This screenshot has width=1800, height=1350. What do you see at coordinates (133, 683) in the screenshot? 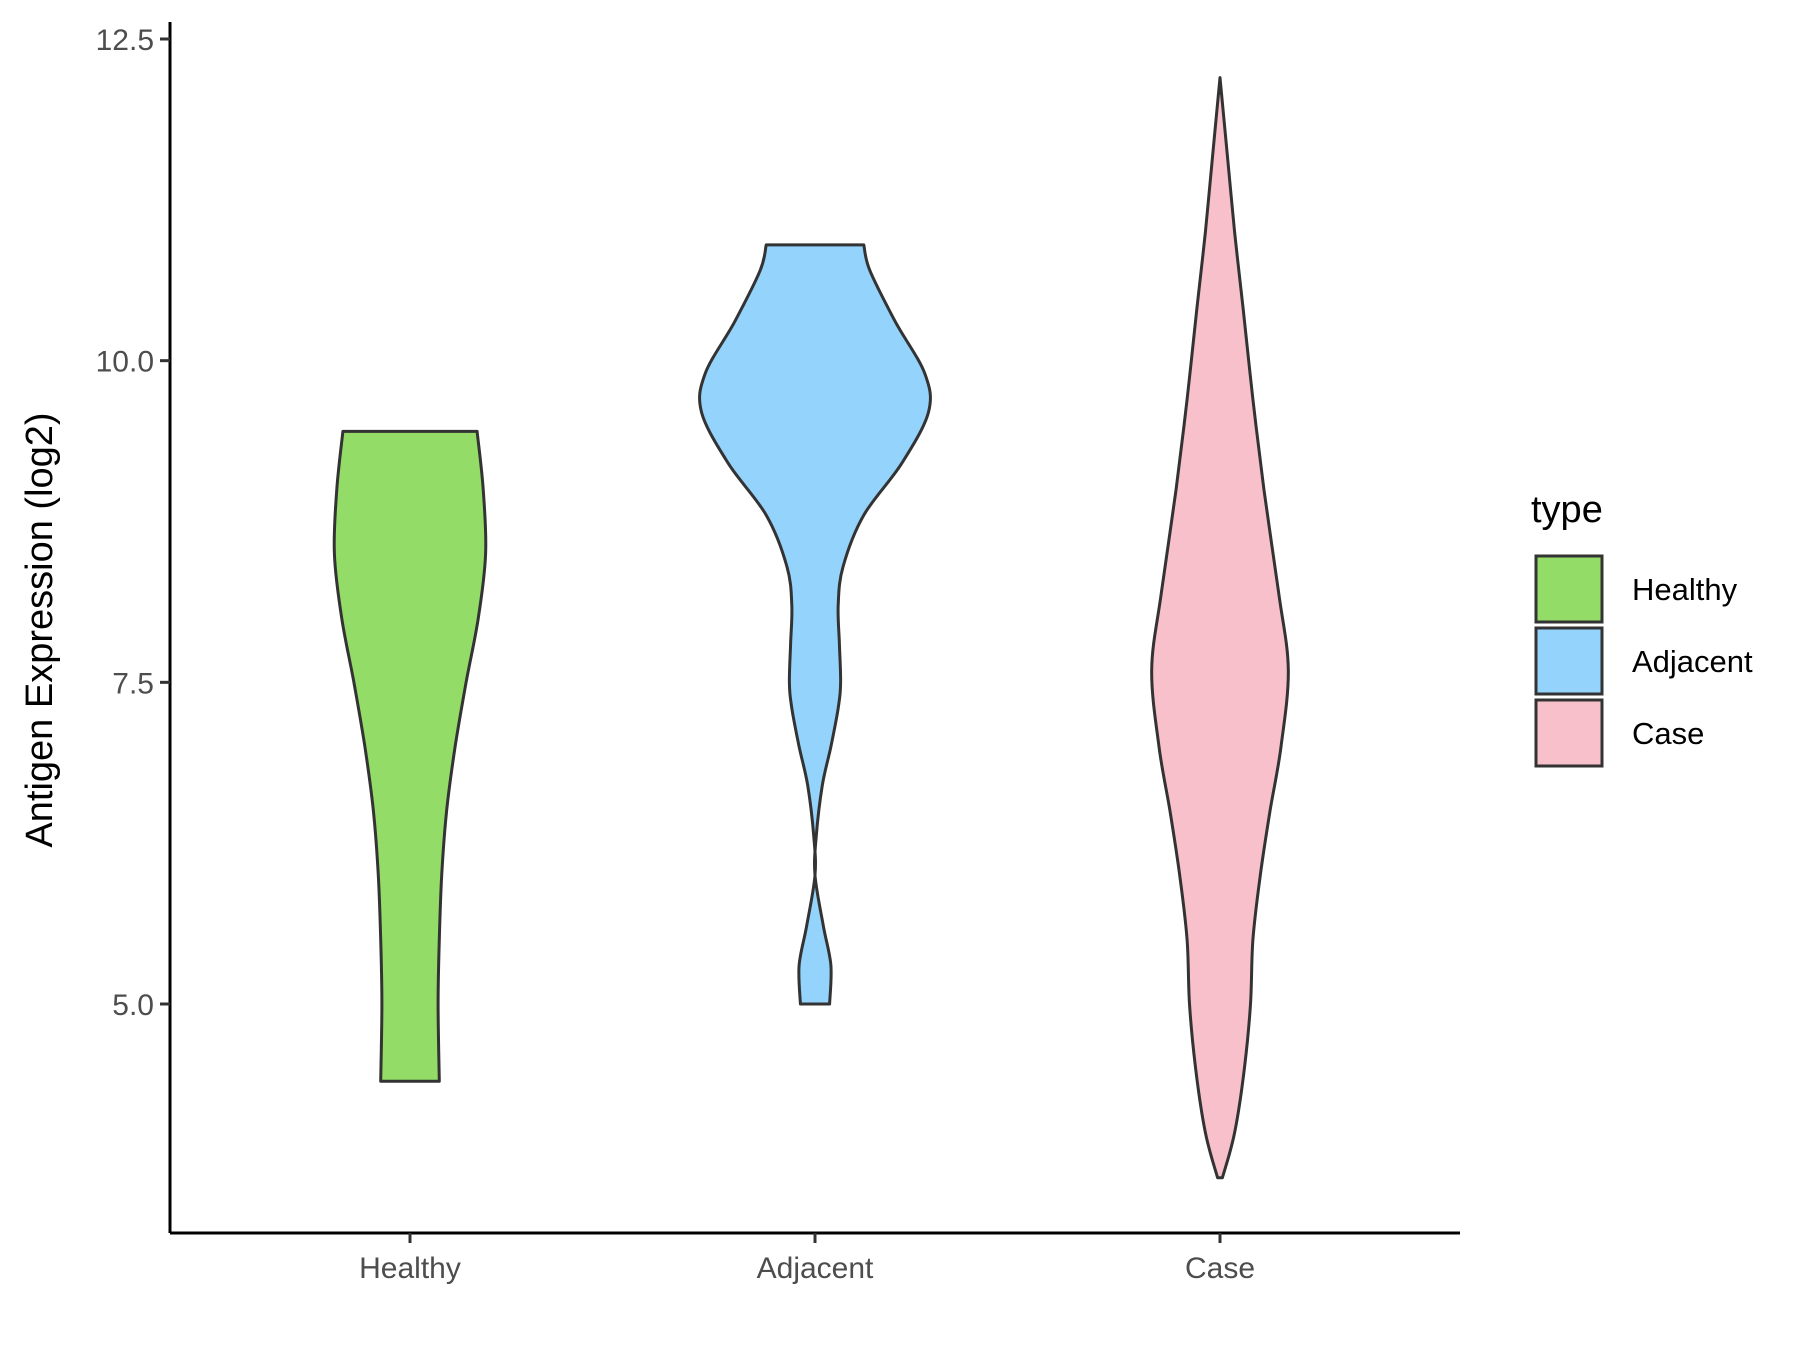
I see `y-tick-label: 7.5` at bounding box center [133, 683].